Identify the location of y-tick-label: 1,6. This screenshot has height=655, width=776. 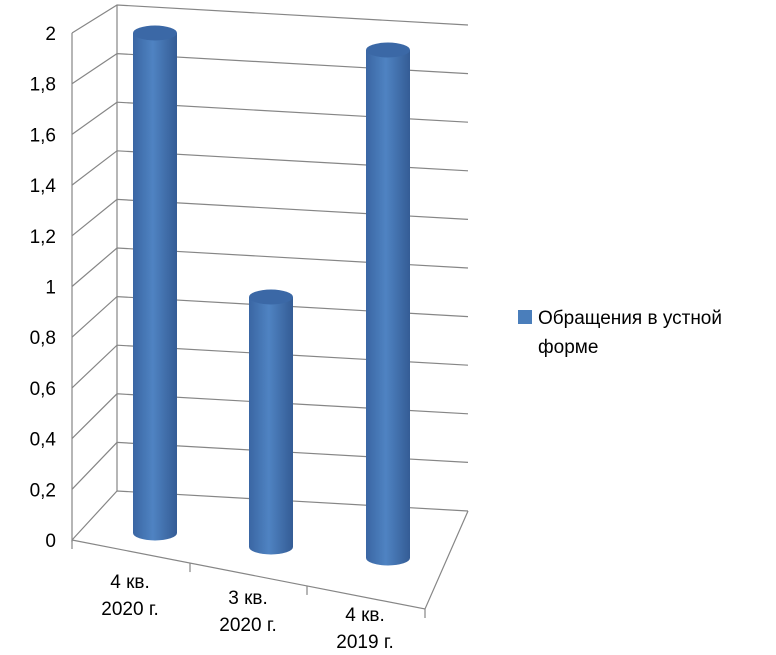
(43, 135).